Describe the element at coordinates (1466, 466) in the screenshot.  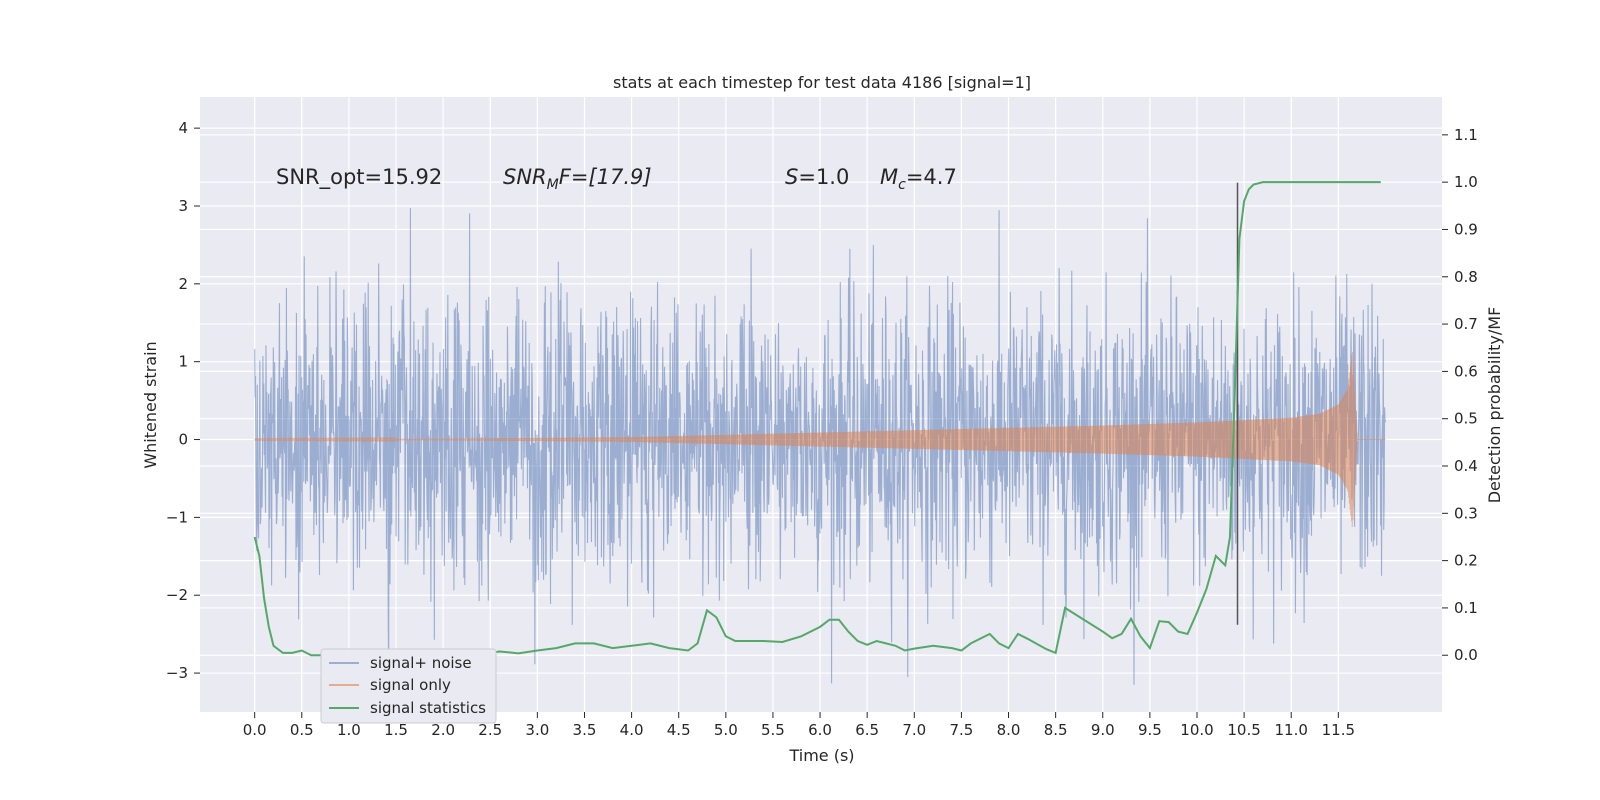
I see `y-tick-label-right: 0.4` at that location.